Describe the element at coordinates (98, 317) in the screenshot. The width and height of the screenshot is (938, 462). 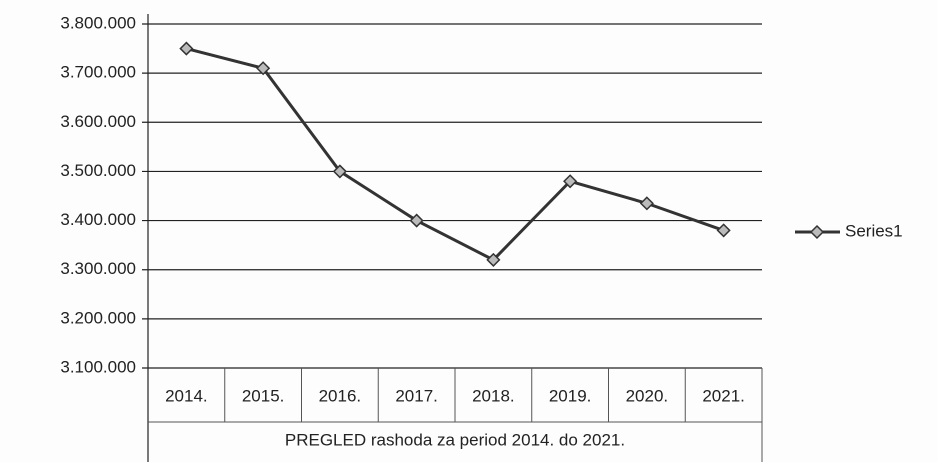
I see `y-tick-label: 3.200.000` at that location.